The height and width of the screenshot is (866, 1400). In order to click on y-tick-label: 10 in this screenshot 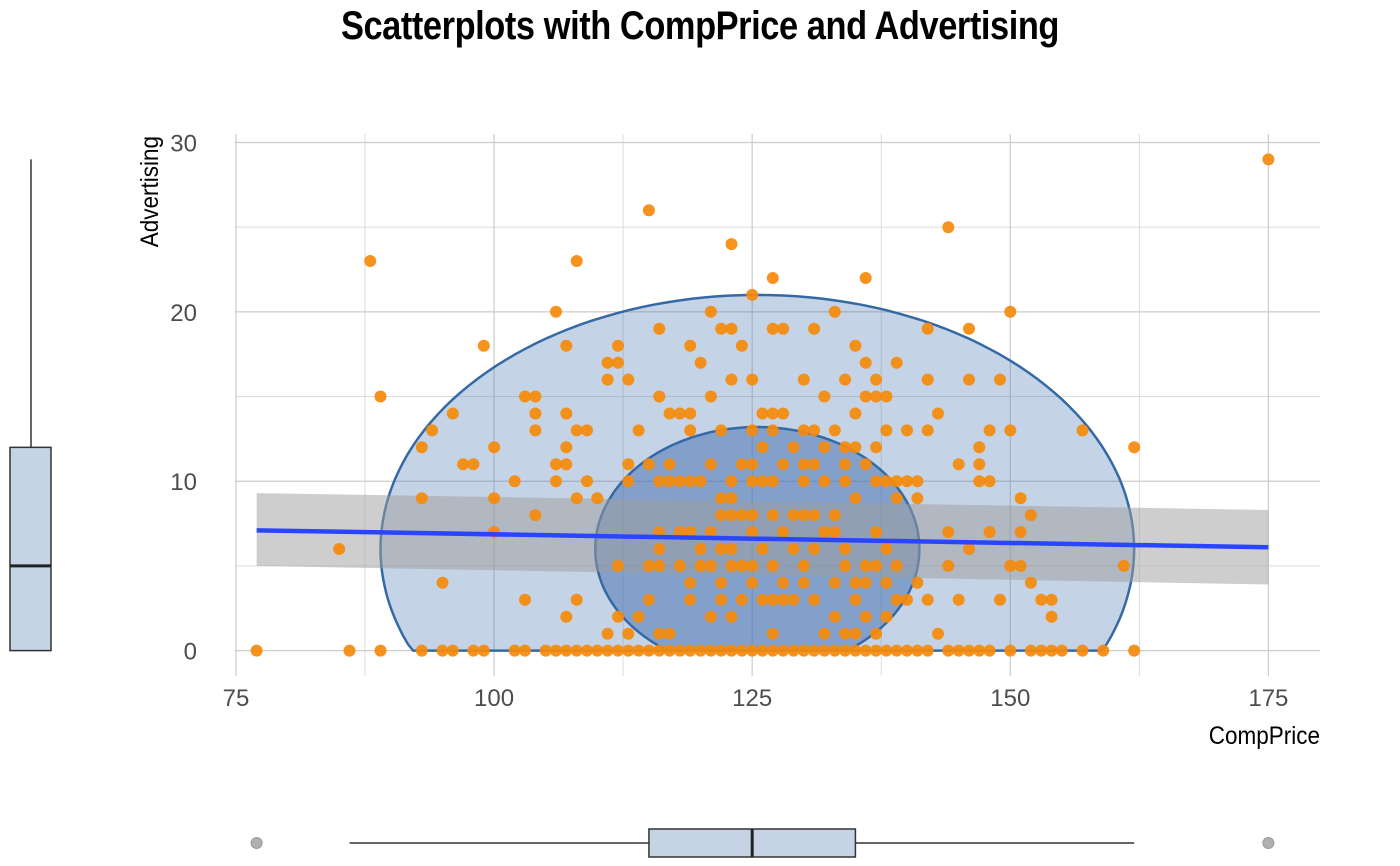, I will do `click(183, 482)`.